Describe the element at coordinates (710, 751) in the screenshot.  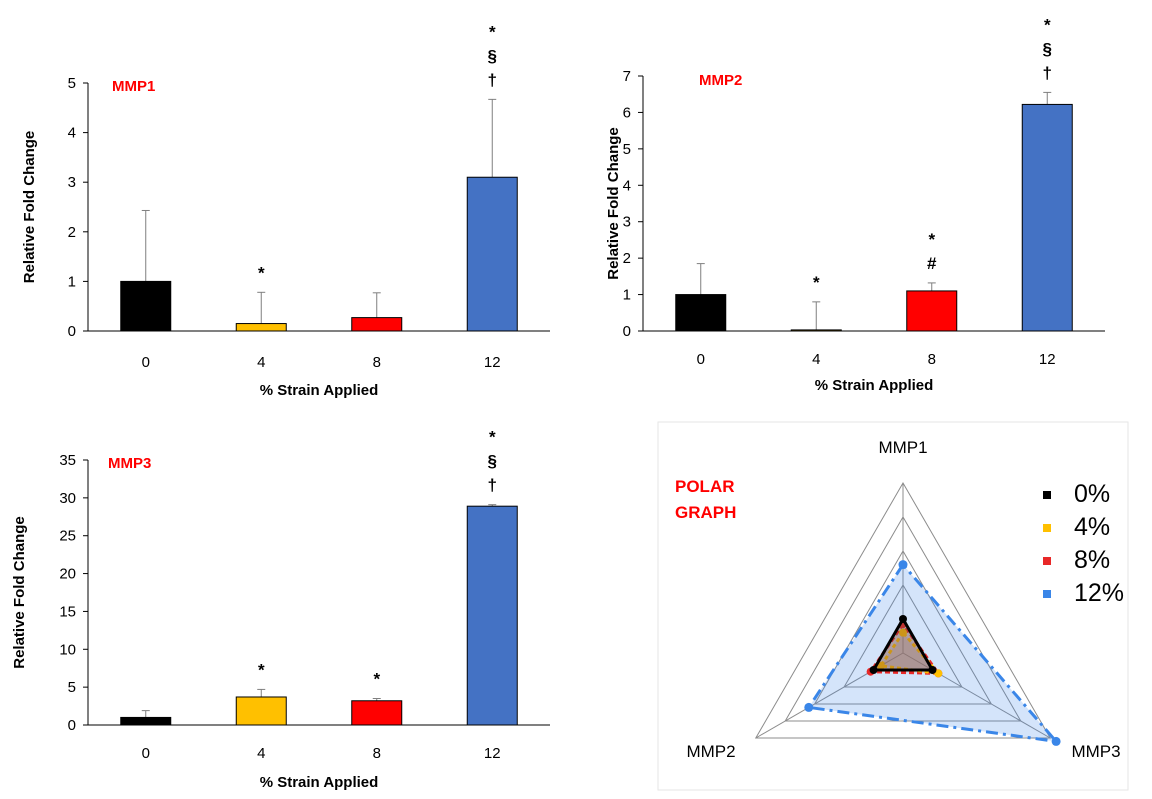
I see `radar-axis-label: MMP2` at that location.